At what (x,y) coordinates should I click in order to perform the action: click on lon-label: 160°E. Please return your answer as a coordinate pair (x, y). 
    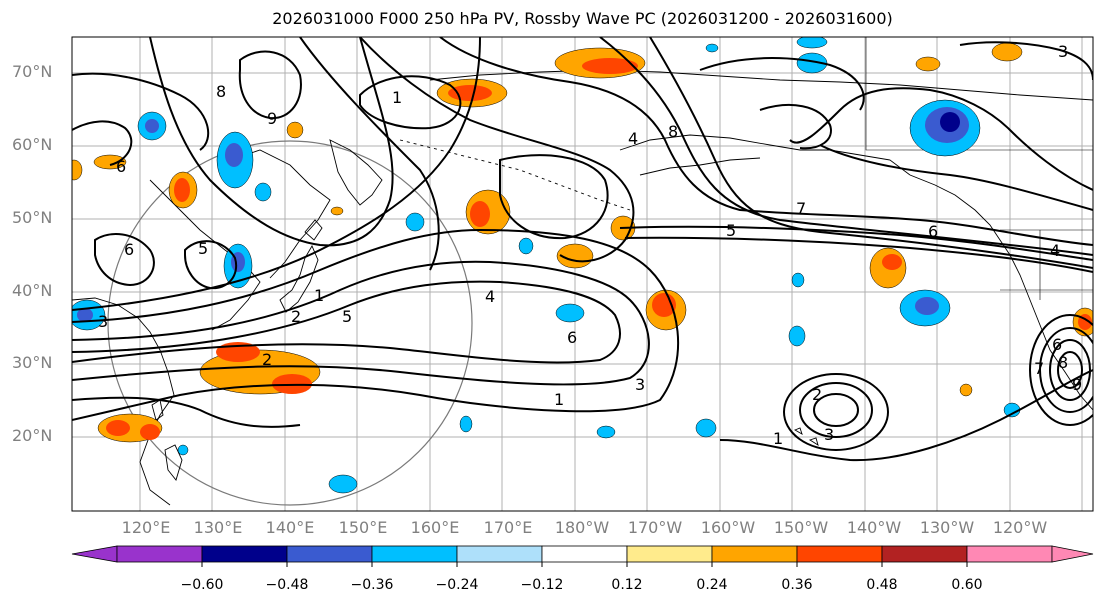
    Looking at the image, I should click on (435, 527).